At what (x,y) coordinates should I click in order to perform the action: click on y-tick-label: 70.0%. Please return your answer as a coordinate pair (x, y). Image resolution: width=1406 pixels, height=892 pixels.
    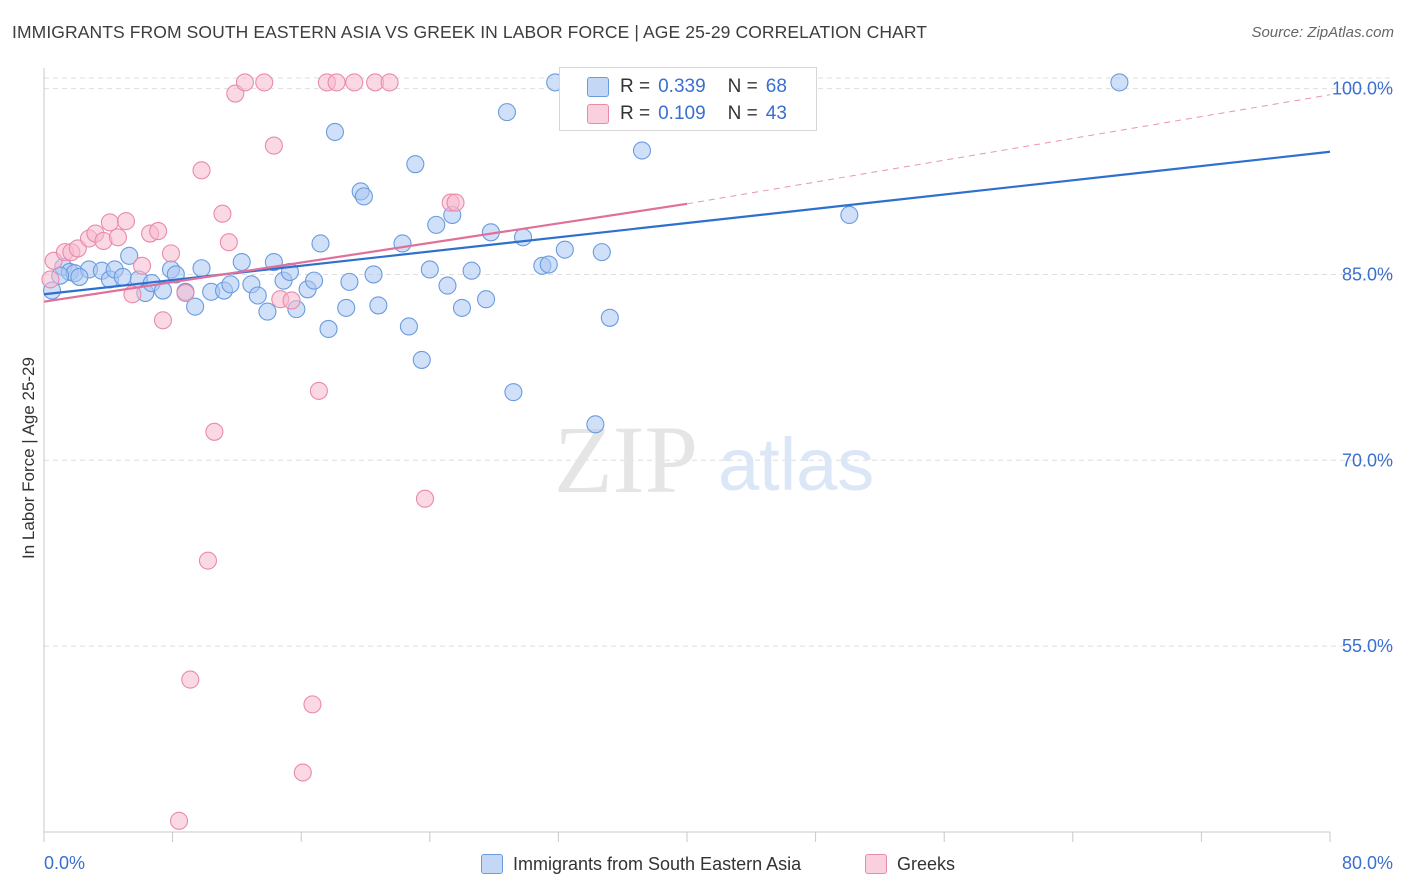
    Looking at the image, I should click on (1367, 460).